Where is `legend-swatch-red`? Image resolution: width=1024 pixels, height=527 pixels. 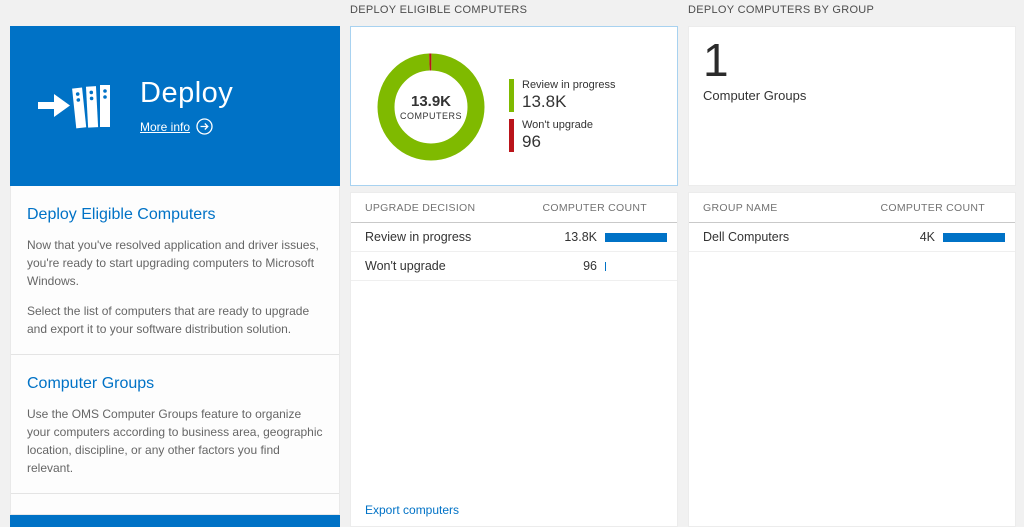 legend-swatch-red is located at coordinates (511, 135).